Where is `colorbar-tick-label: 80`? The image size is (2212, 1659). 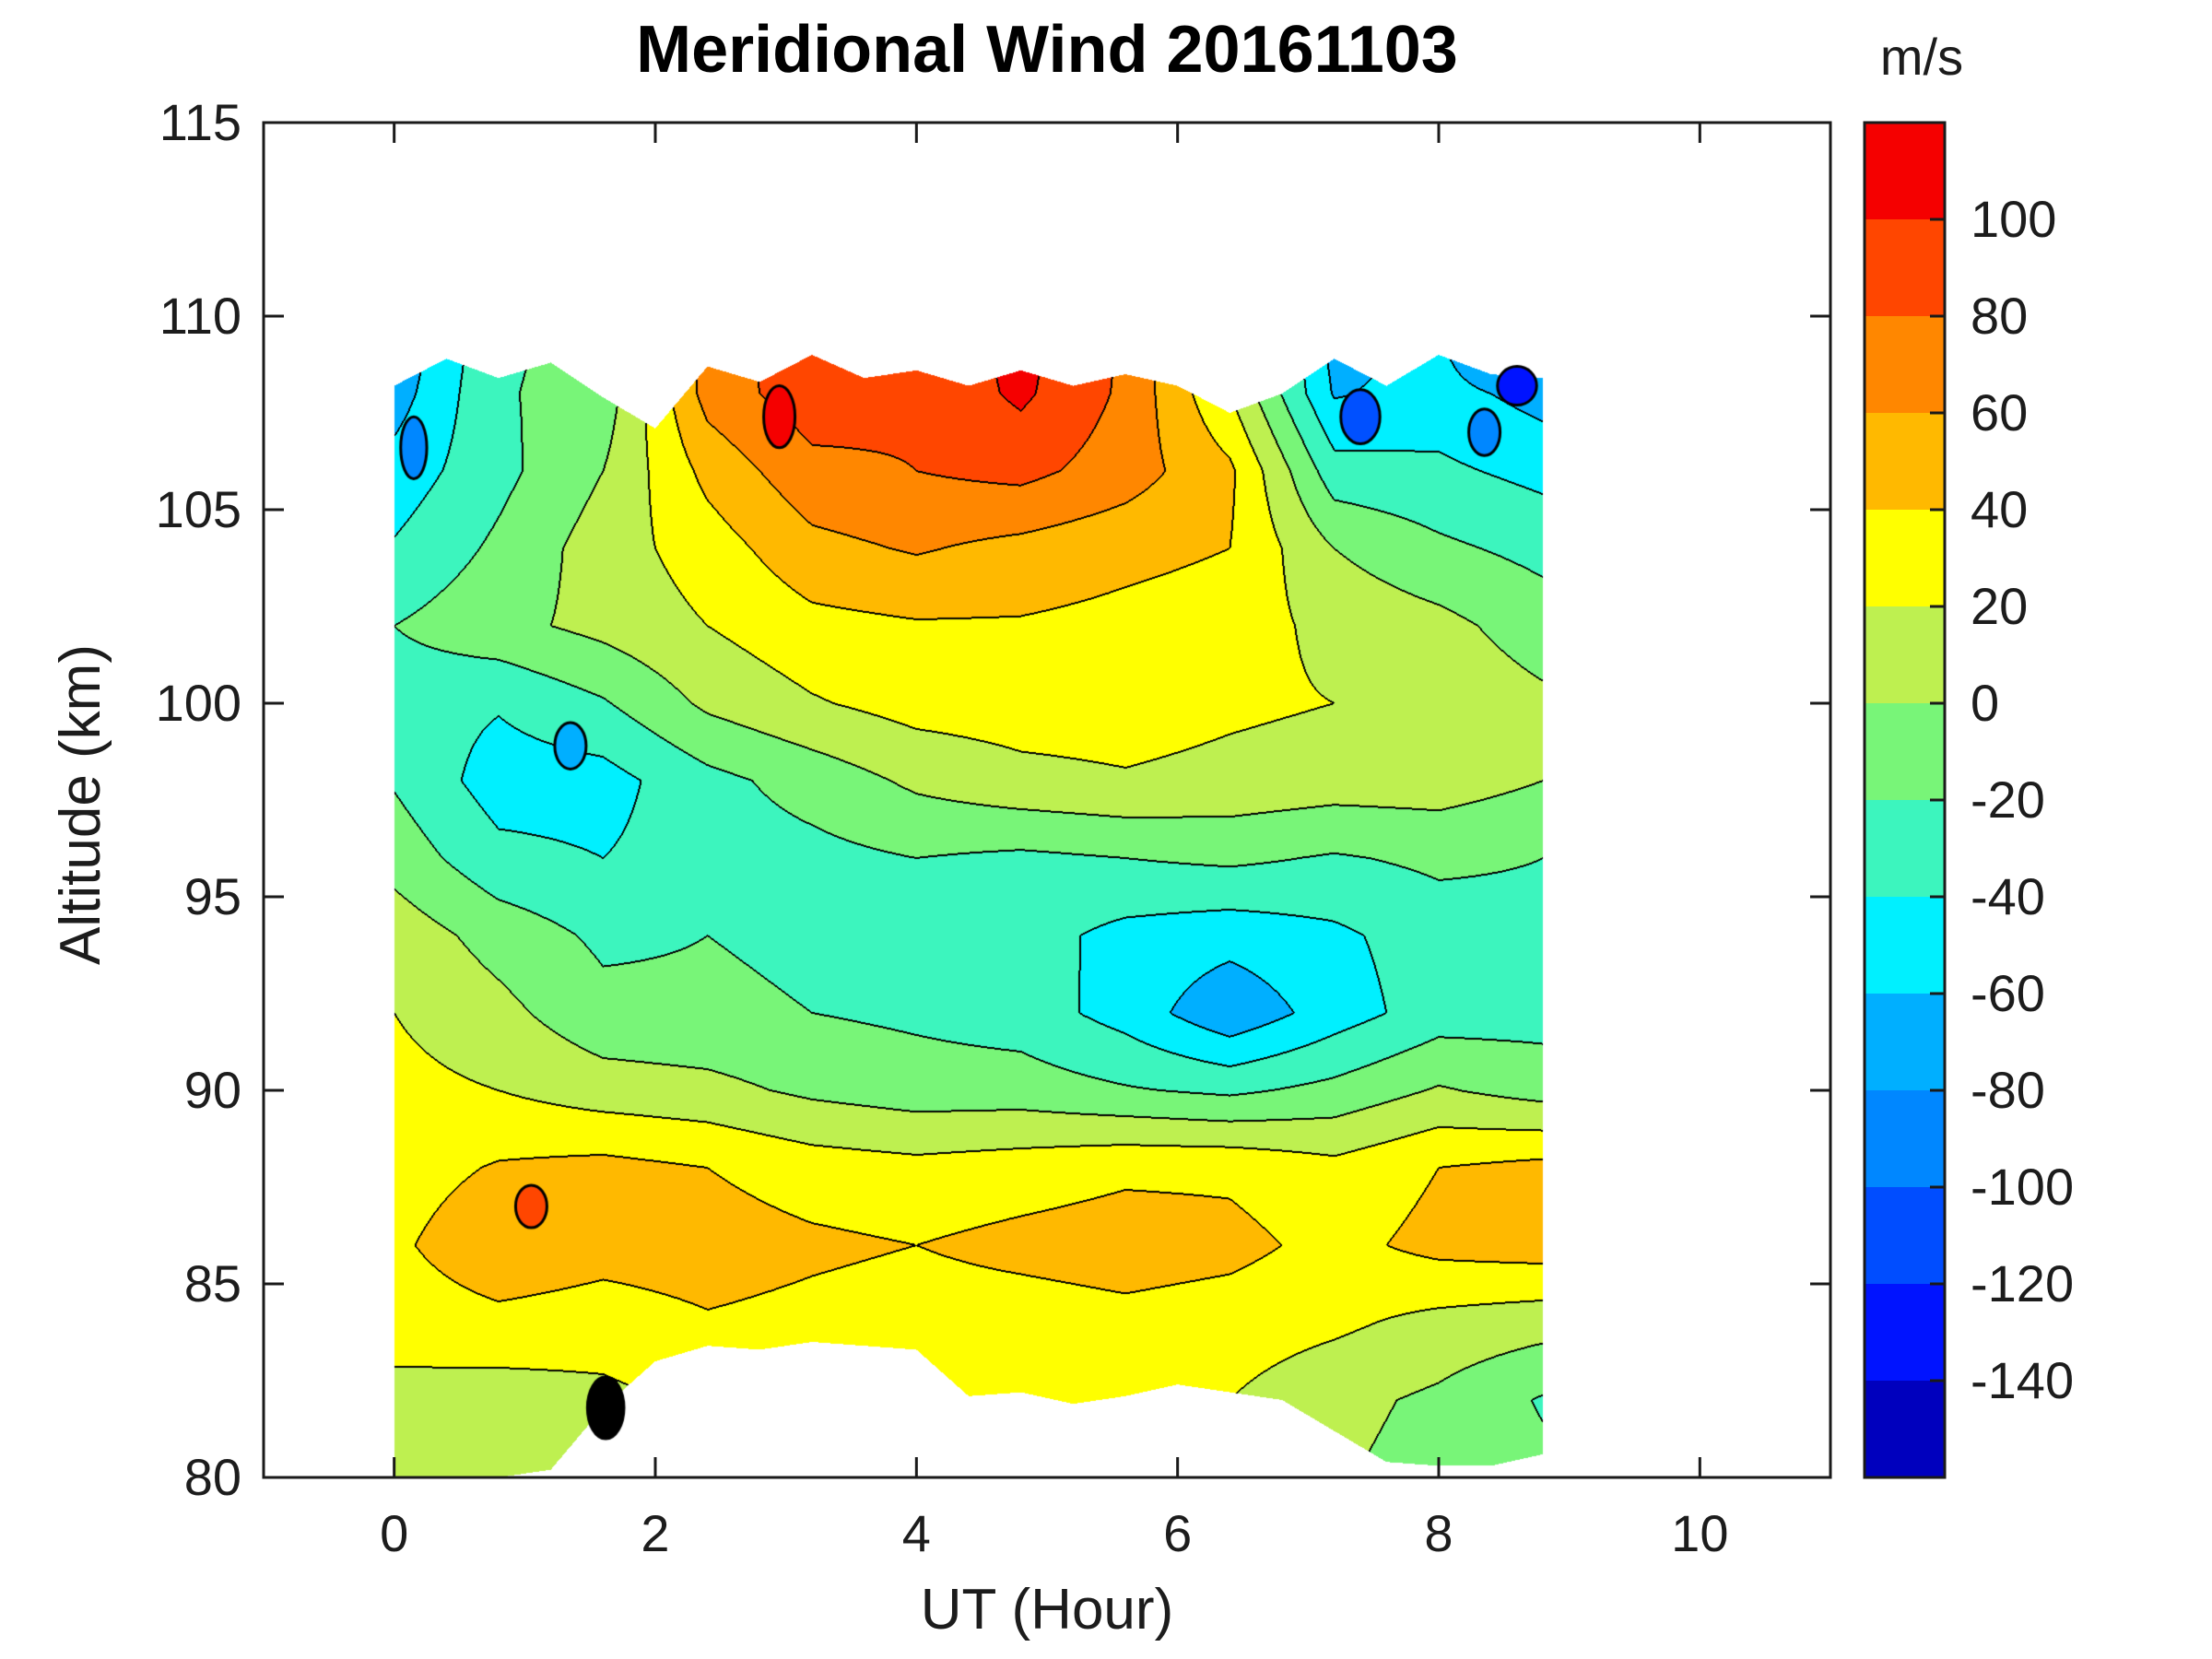
colorbar-tick-label: 80 is located at coordinates (2000, 316).